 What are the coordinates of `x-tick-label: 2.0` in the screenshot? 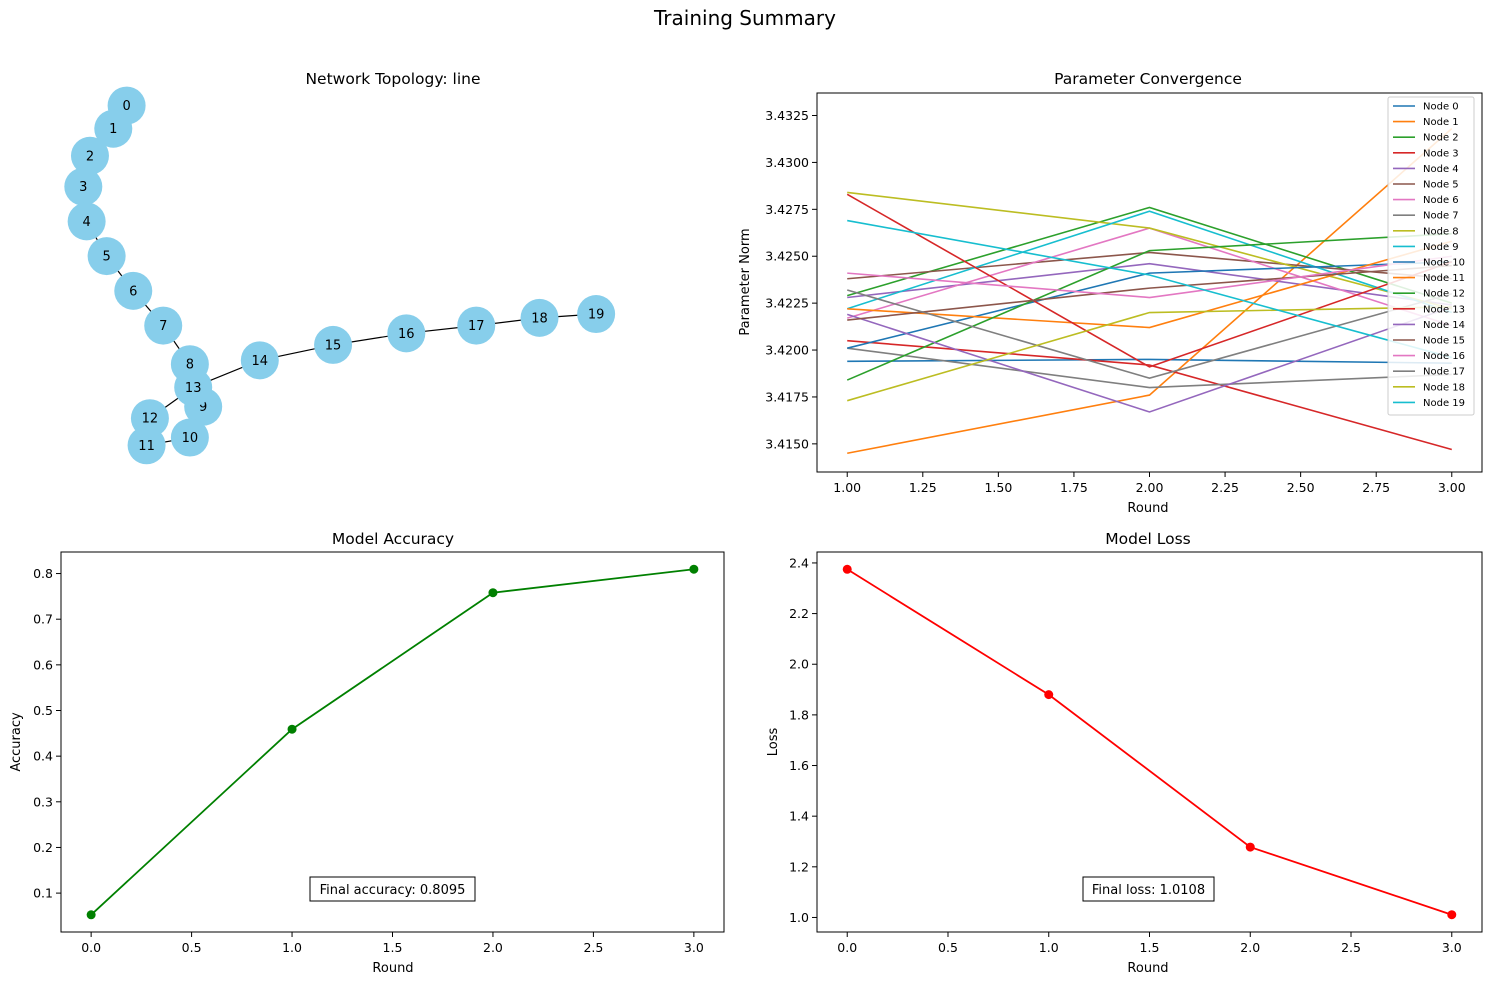 It's located at (493, 947).